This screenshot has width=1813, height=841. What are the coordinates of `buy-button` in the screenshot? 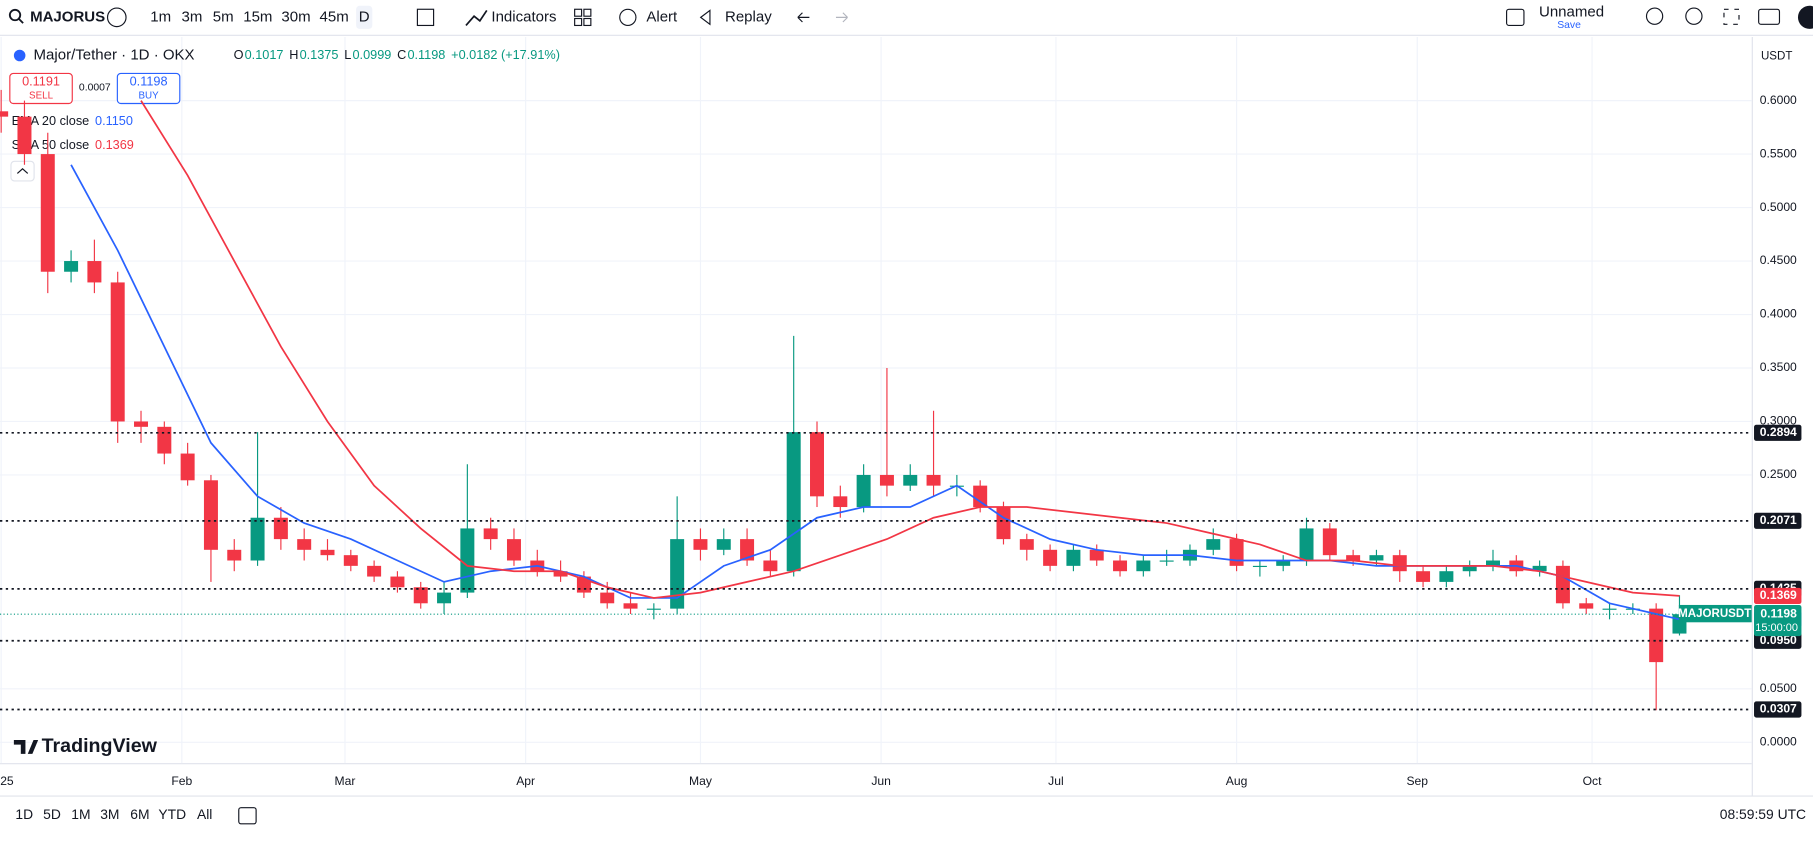 It's located at (148, 88).